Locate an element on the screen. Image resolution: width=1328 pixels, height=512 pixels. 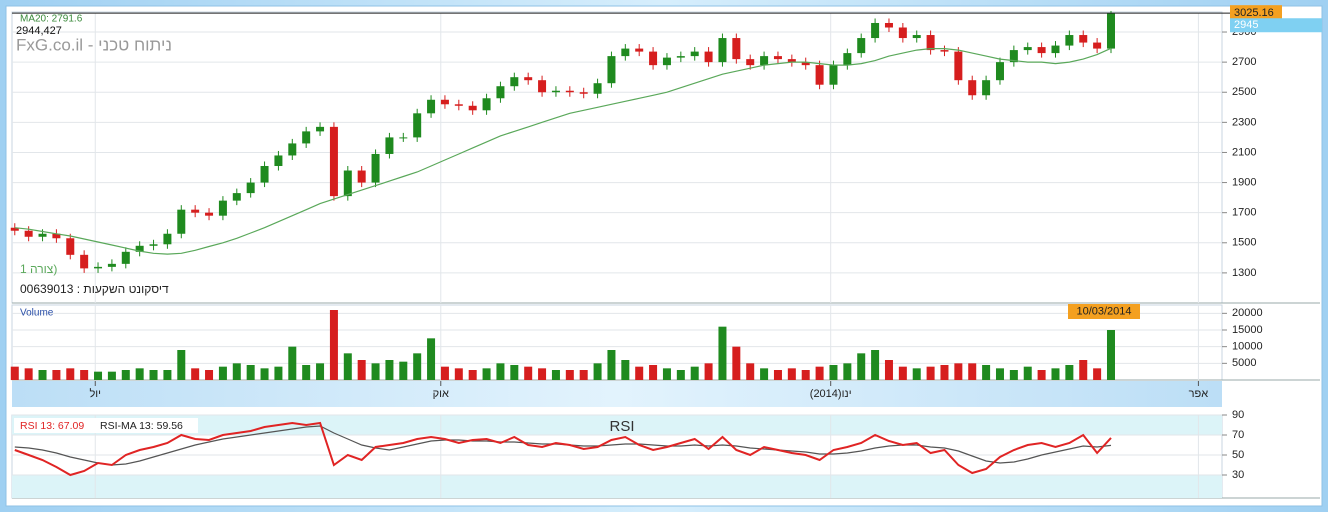
y-tick-label: 50 is located at coordinates (1238, 455).